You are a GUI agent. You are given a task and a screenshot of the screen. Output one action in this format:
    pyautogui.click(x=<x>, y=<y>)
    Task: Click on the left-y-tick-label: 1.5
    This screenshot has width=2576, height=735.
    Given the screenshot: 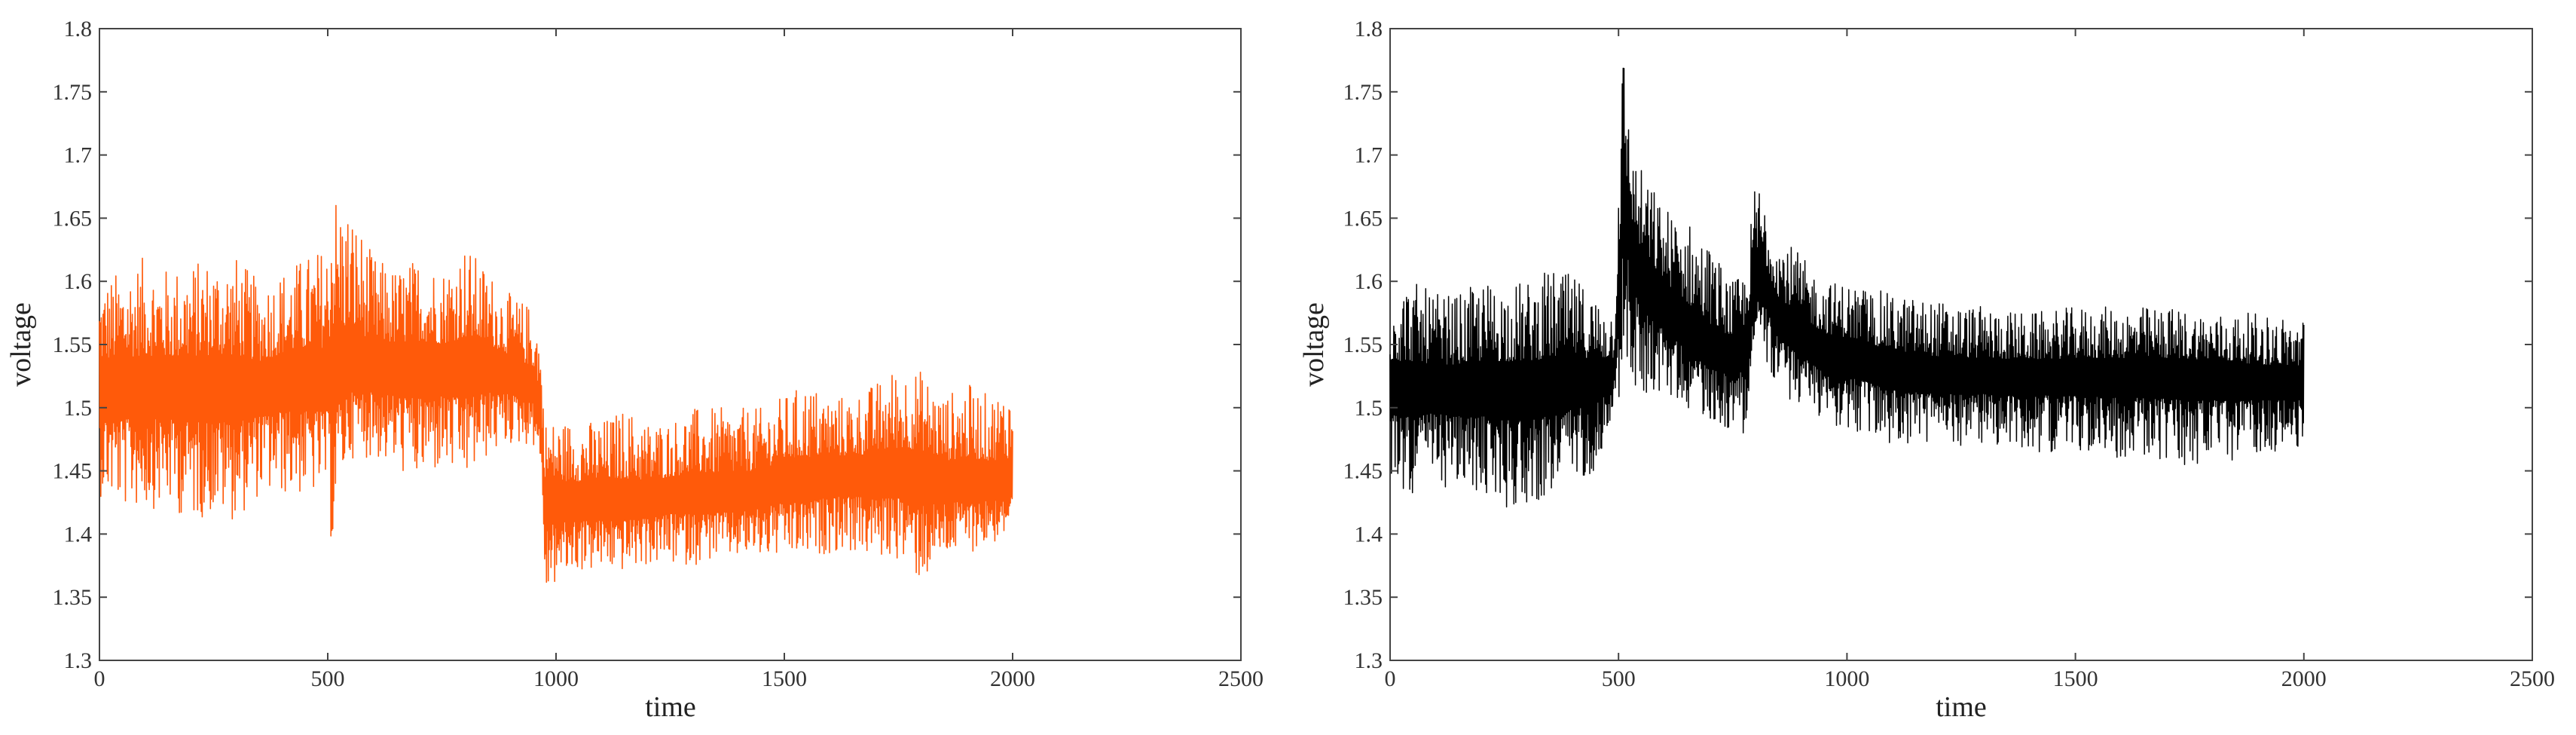 What is the action you would take?
    pyautogui.click(x=78, y=408)
    